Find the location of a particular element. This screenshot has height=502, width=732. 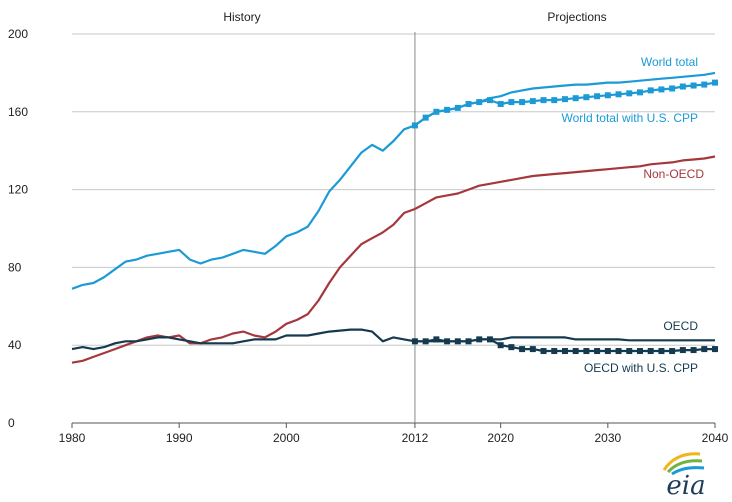

marker-world-total-with-u-s-cpp-2032 is located at coordinates (629, 93).